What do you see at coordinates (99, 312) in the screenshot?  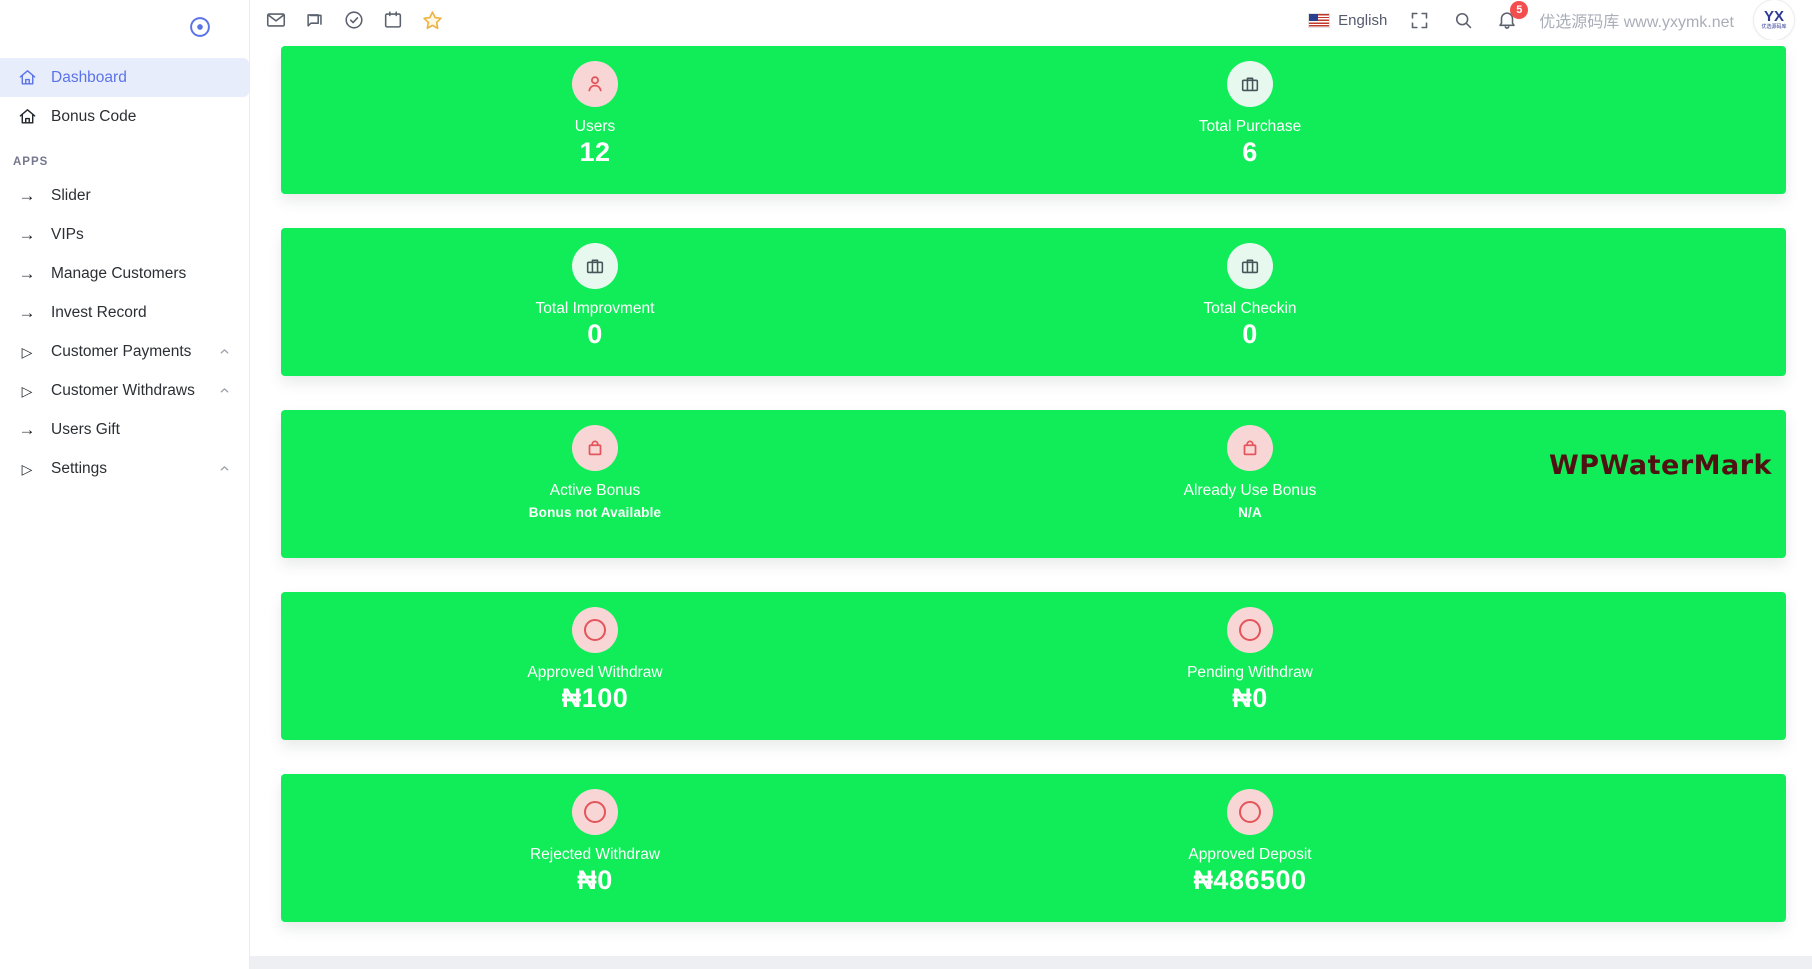 I see `sidebar-item-label: Invest Record` at bounding box center [99, 312].